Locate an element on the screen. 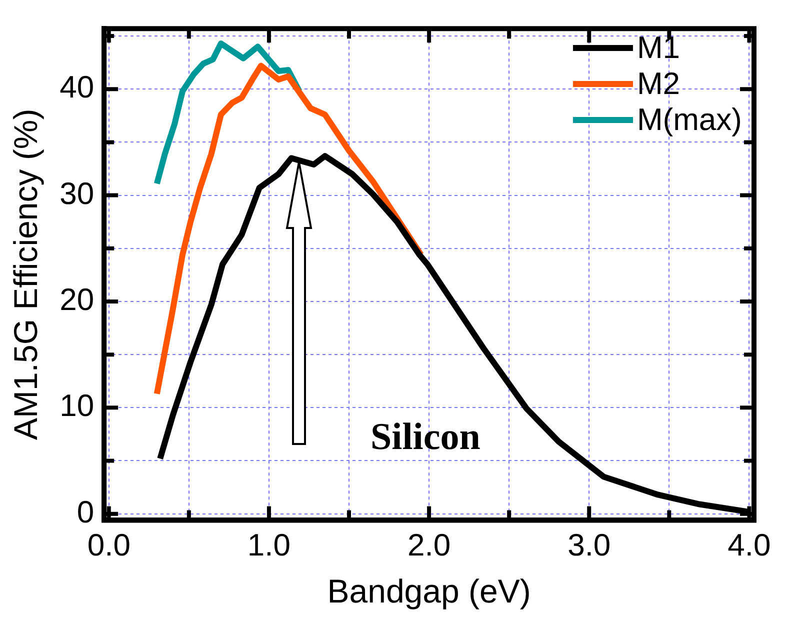 This screenshot has height=617, width=790. legend-label: M2 is located at coordinates (658, 84).